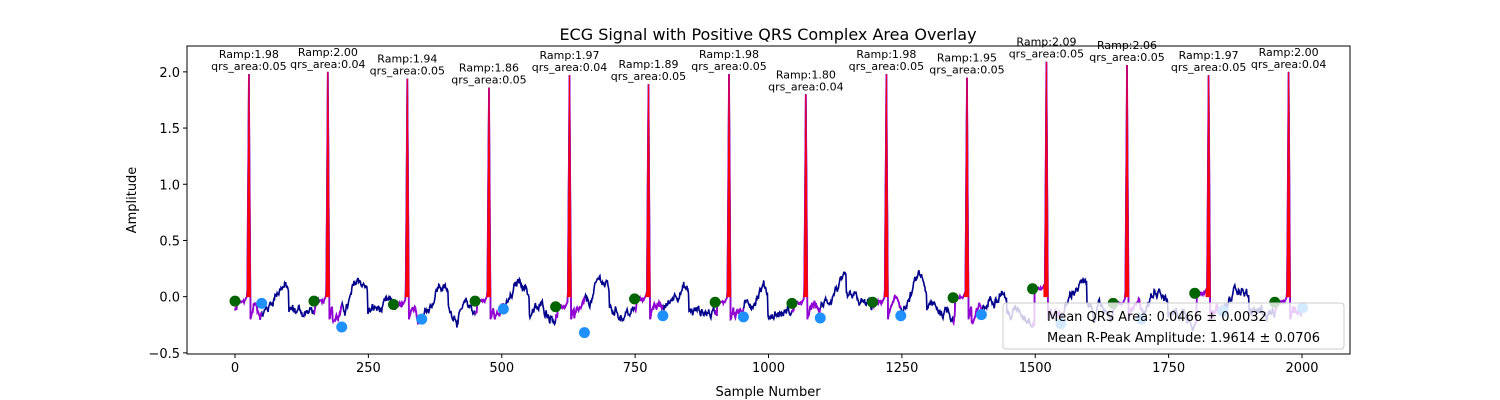 Image resolution: width=1500 pixels, height=400 pixels. I want to click on x-axis: 0 250 500 750 1000 1250 1500 1750 2000, so click(775, 365).